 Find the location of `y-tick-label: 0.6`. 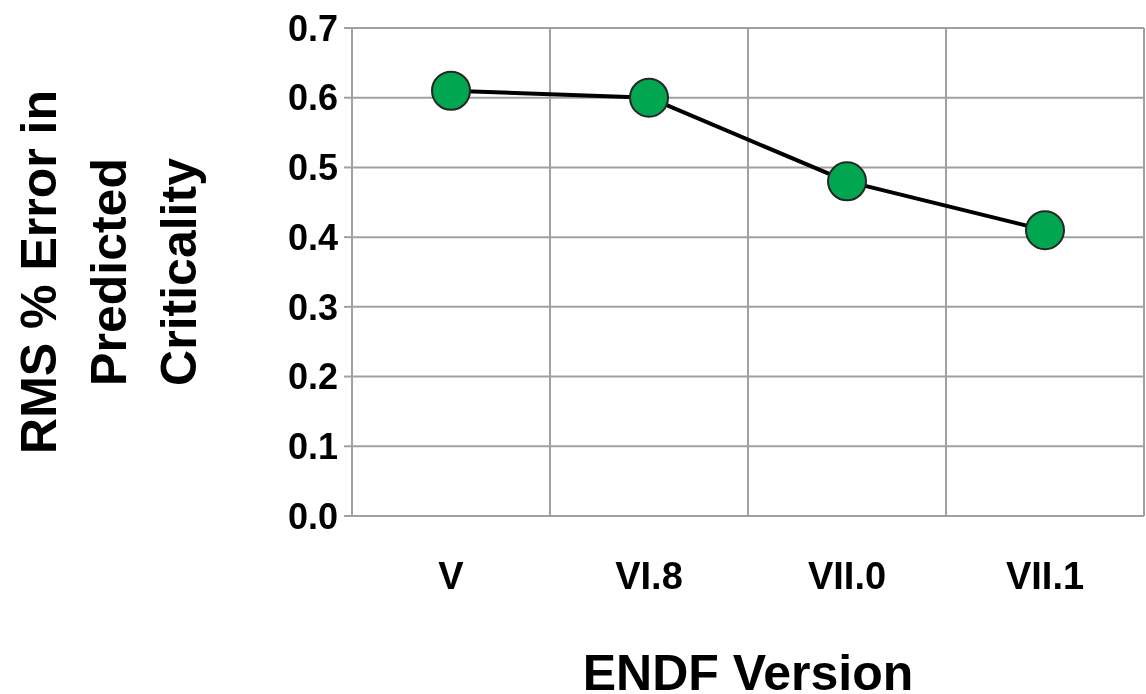

y-tick-label: 0.6 is located at coordinates (312, 98).